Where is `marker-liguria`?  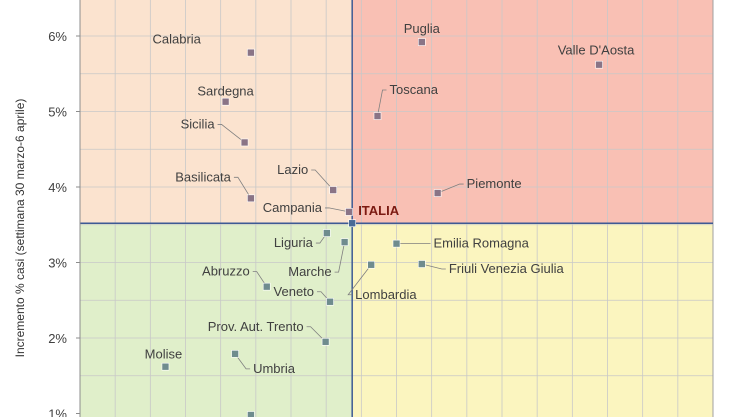
marker-liguria is located at coordinates (327, 233).